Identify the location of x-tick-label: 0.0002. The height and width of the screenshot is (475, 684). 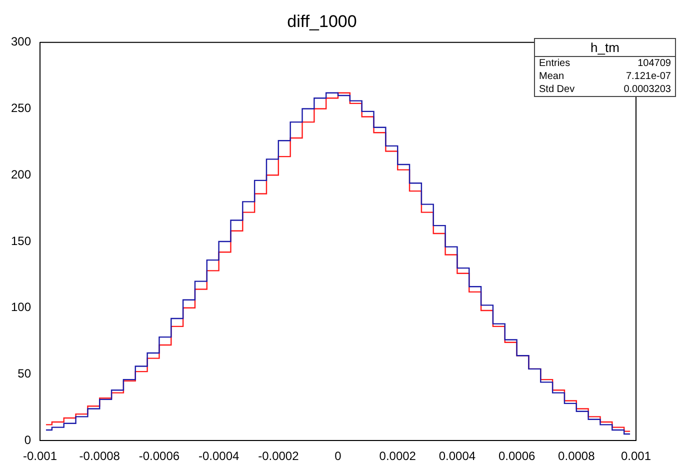
(397, 456).